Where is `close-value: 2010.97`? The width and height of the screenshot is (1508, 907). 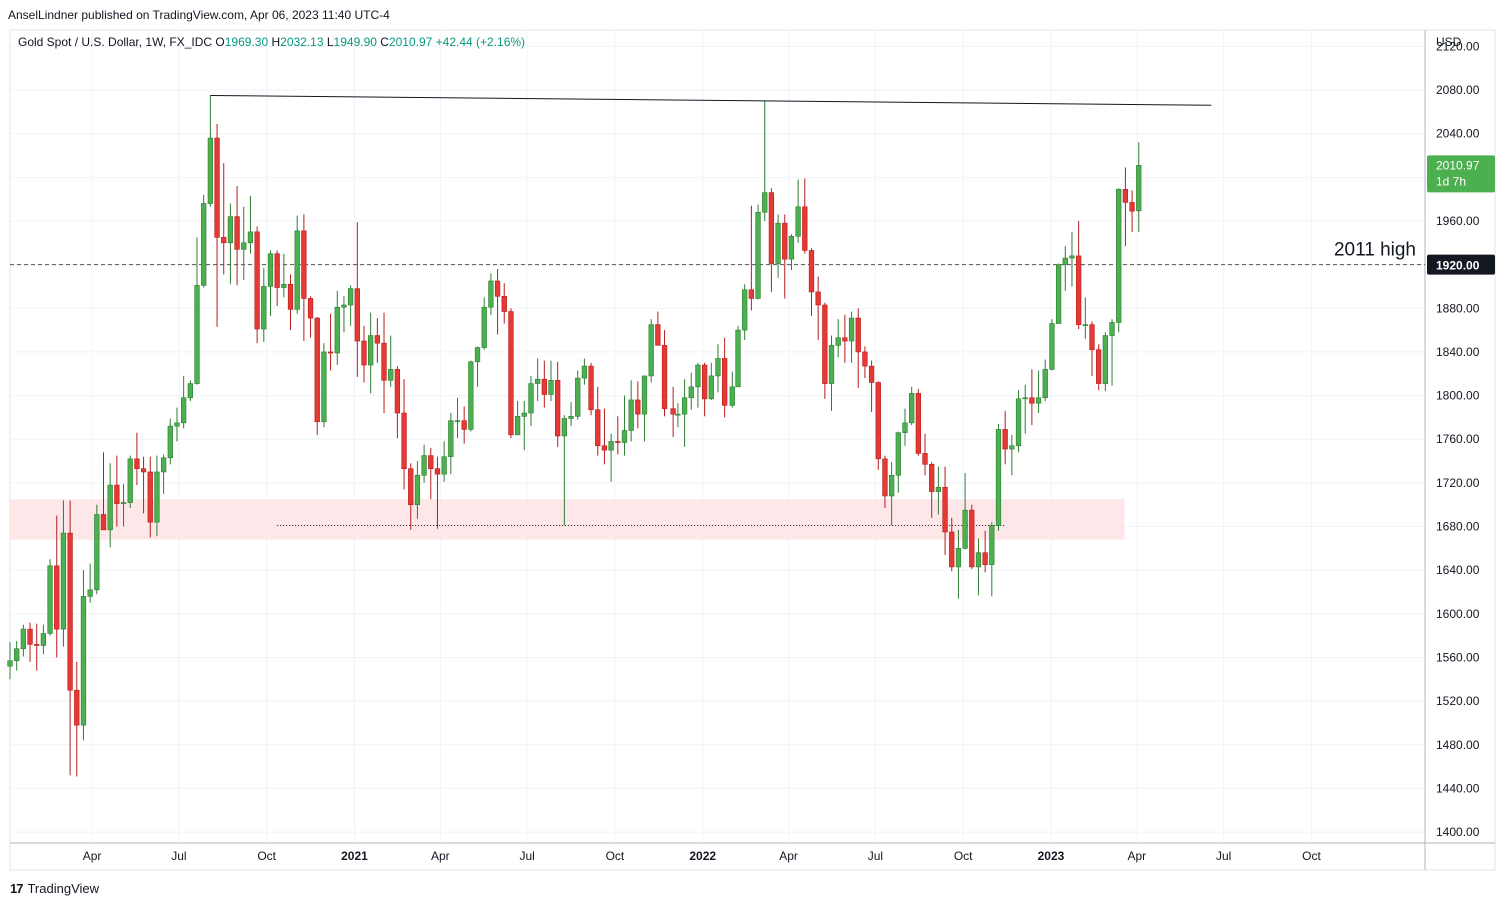 close-value: 2010.97 is located at coordinates (412, 42).